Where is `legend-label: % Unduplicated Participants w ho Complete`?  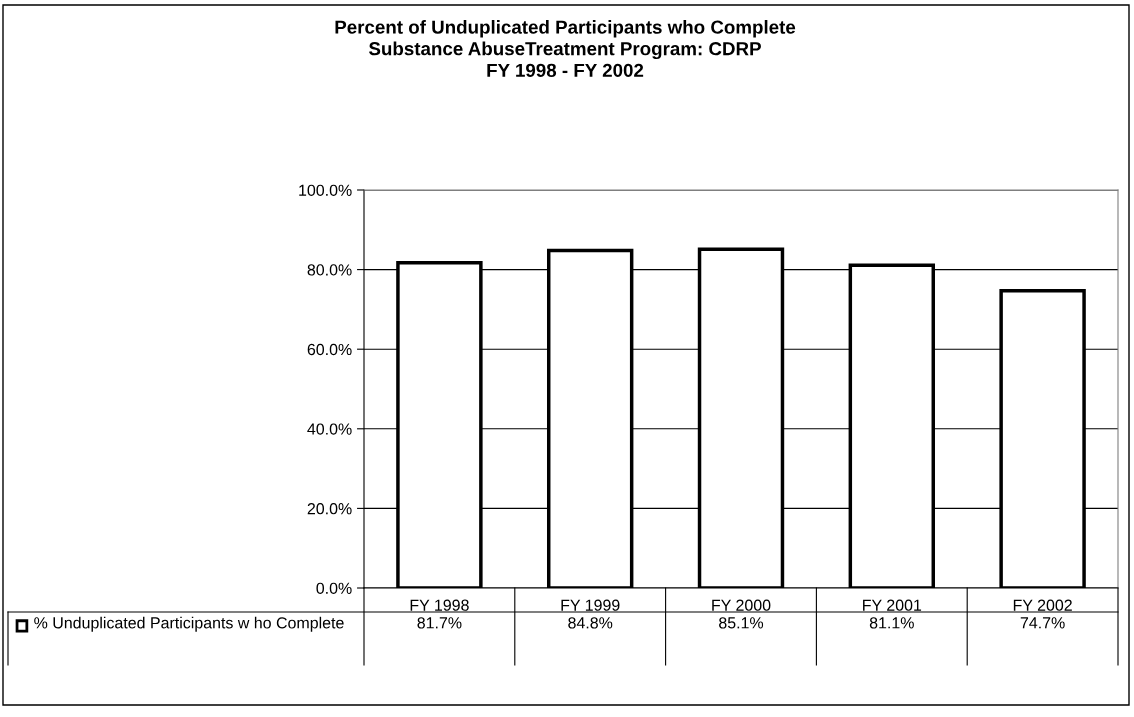
legend-label: % Unduplicated Participants w ho Complete is located at coordinates (189, 624).